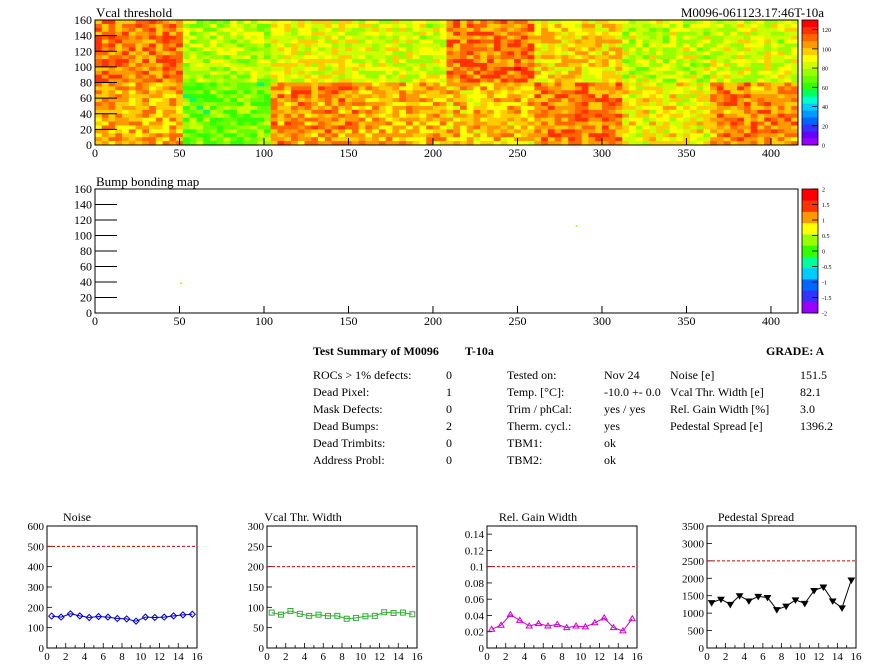  I want to click on vcal-width-x-tick-label: 16, so click(418, 657).